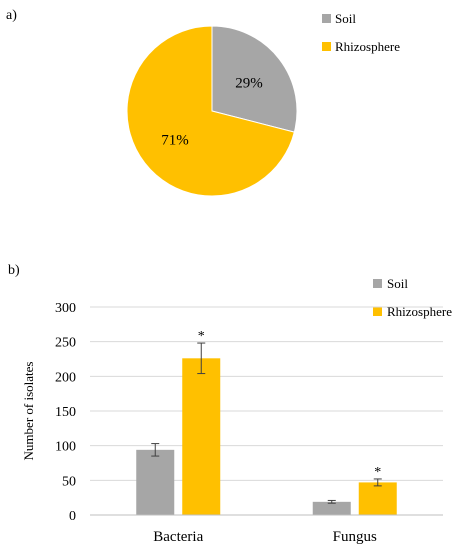 The width and height of the screenshot is (471, 550). Describe the element at coordinates (65, 308) in the screenshot. I see `y-tick-label: 300` at that location.